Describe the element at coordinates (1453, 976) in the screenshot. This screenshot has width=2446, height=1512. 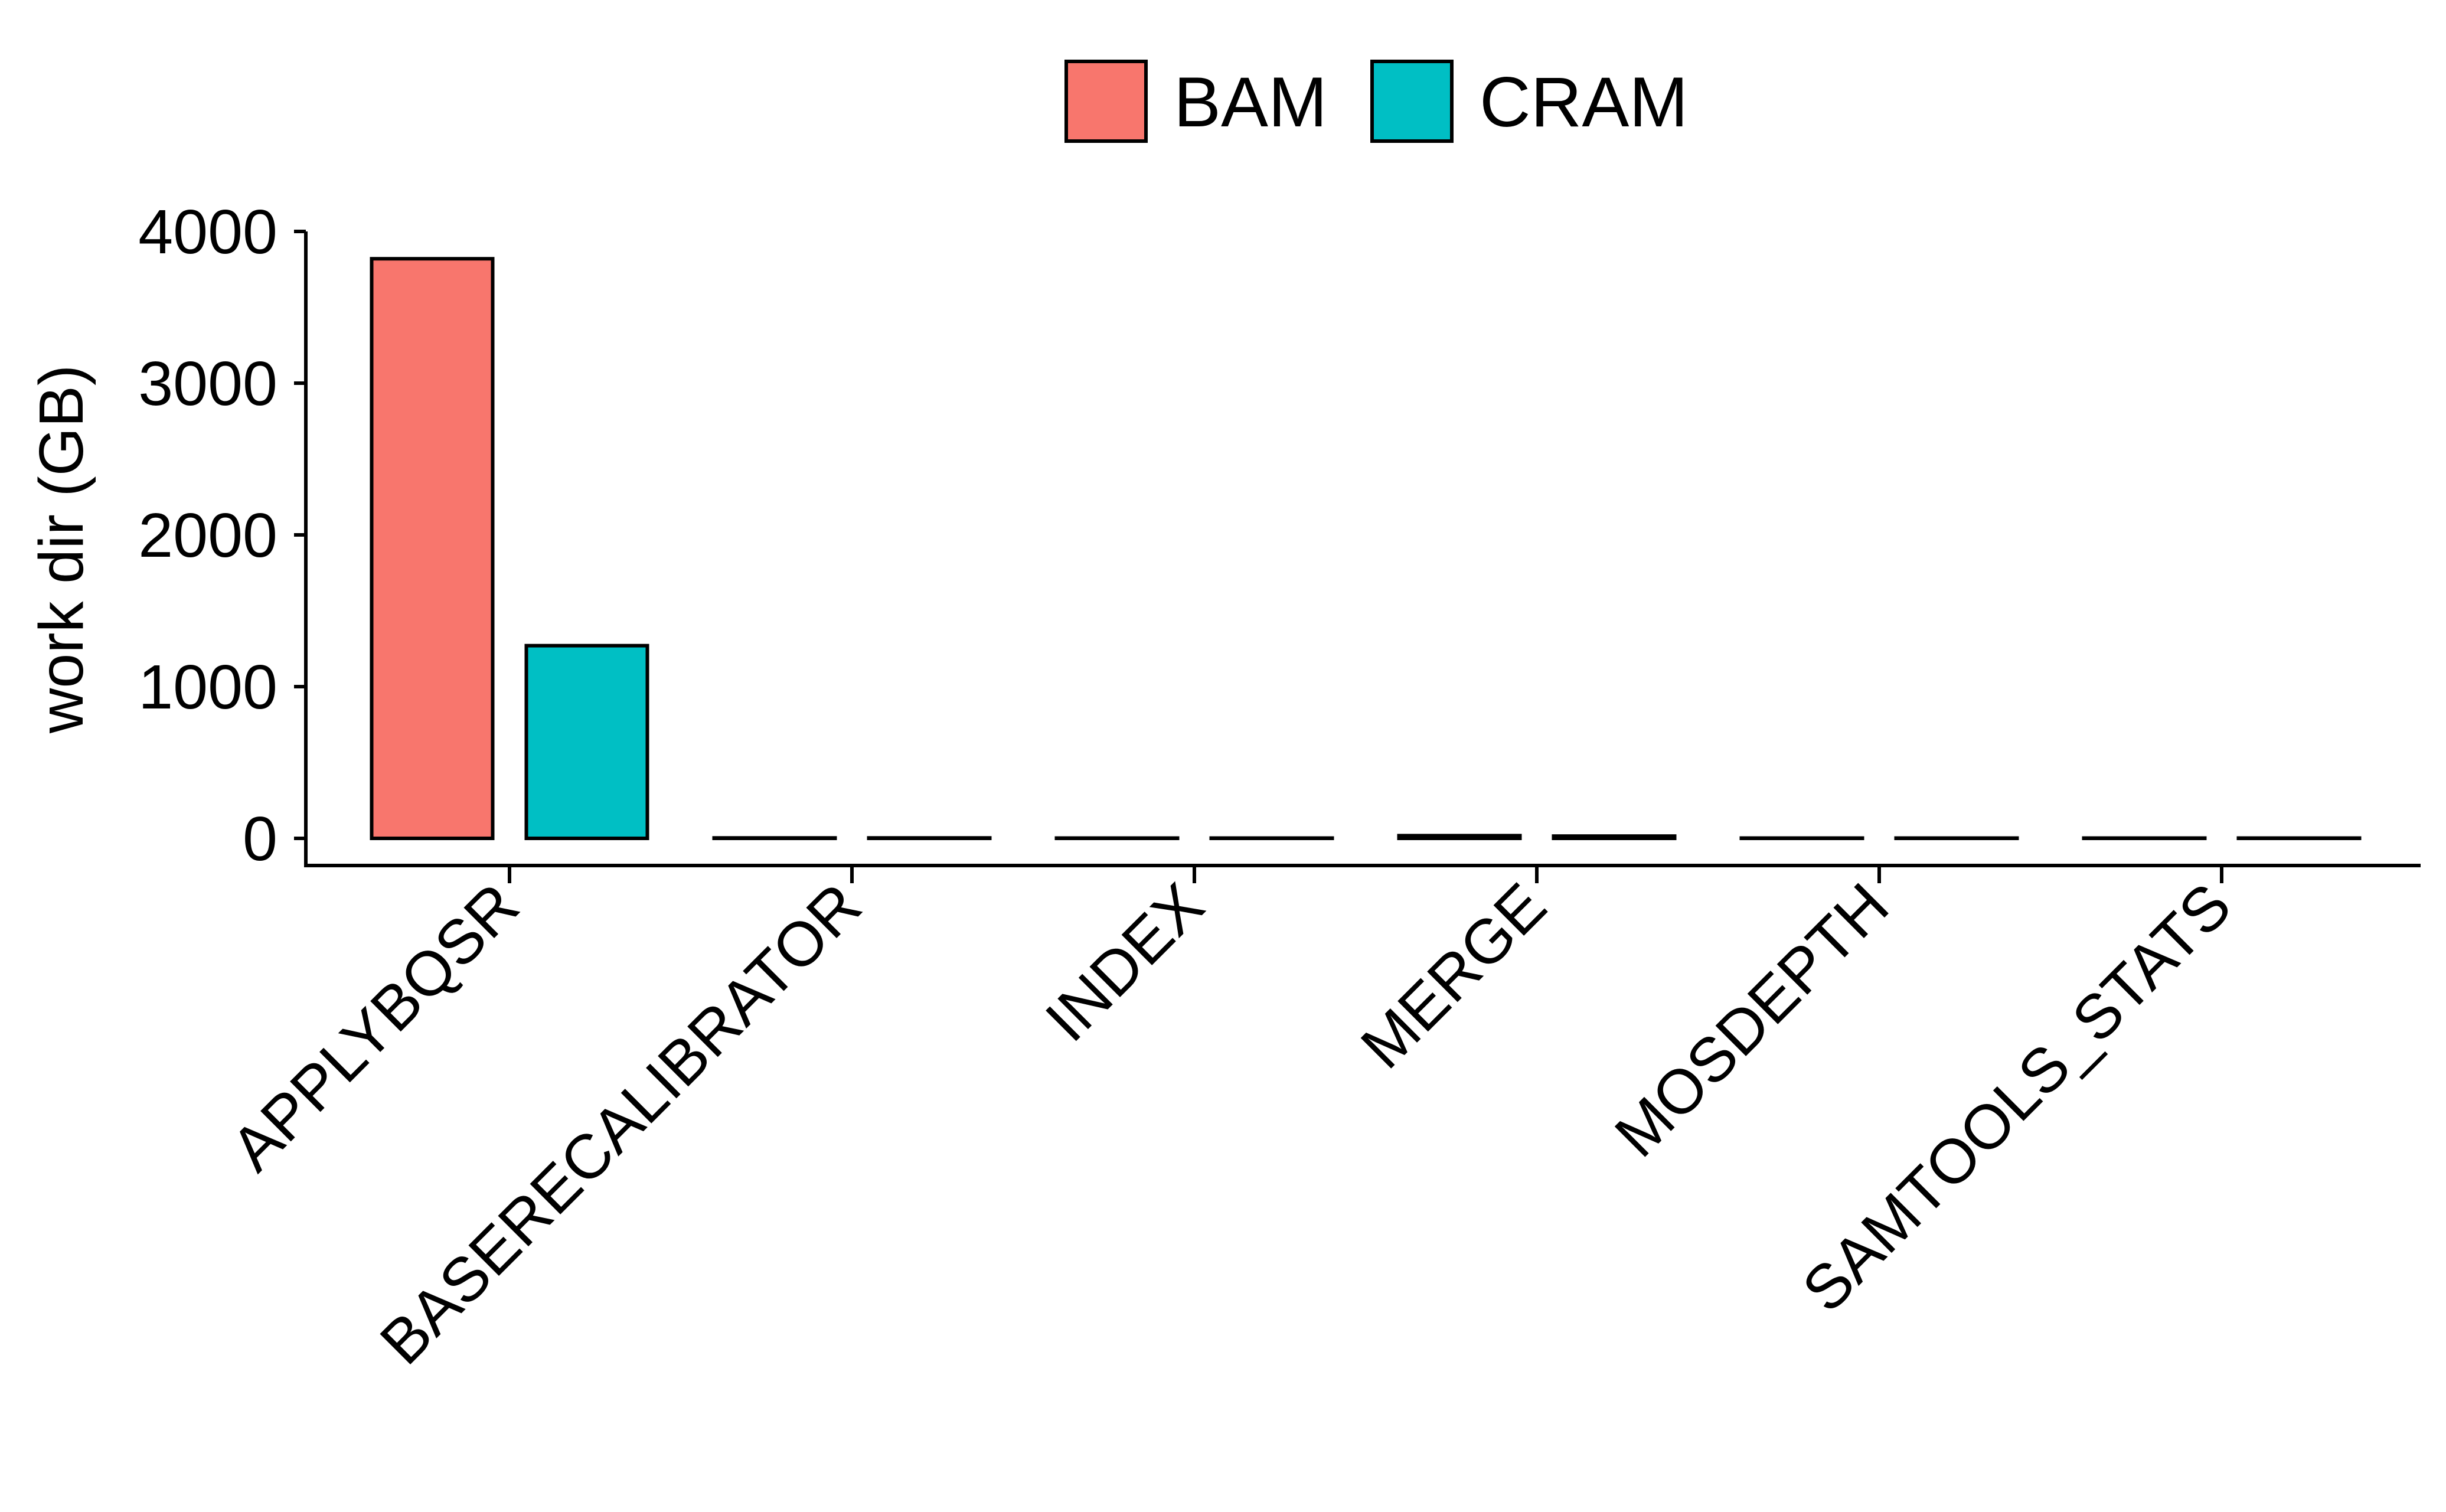
I see `x-tick-label: MERGE` at that location.